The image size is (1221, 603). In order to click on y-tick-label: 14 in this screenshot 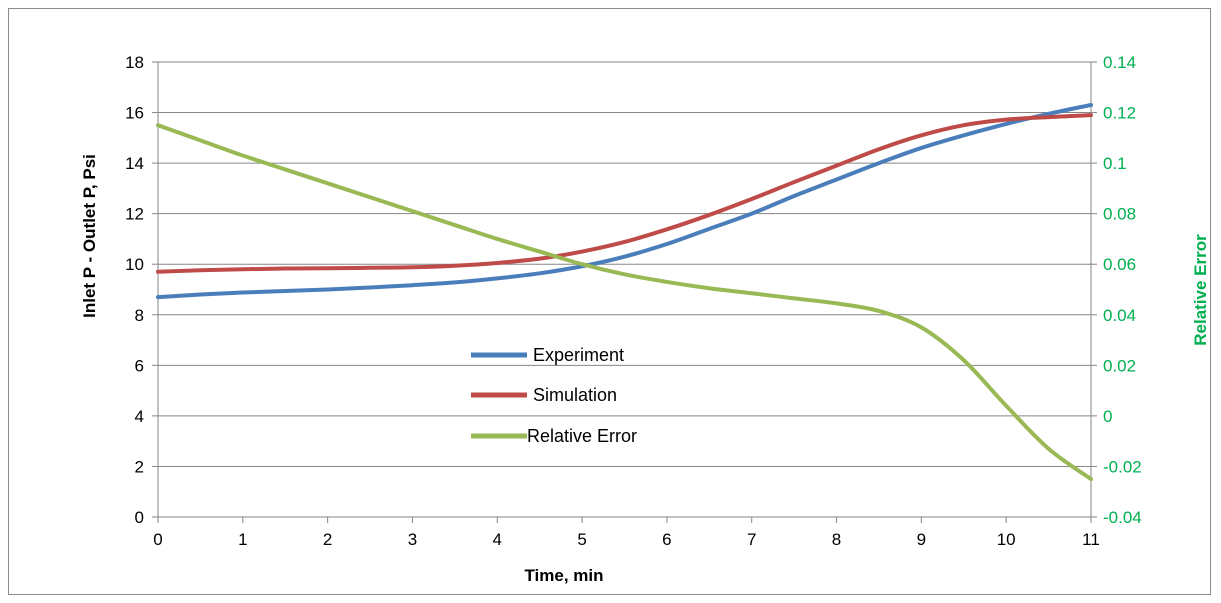, I will do `click(134, 163)`.